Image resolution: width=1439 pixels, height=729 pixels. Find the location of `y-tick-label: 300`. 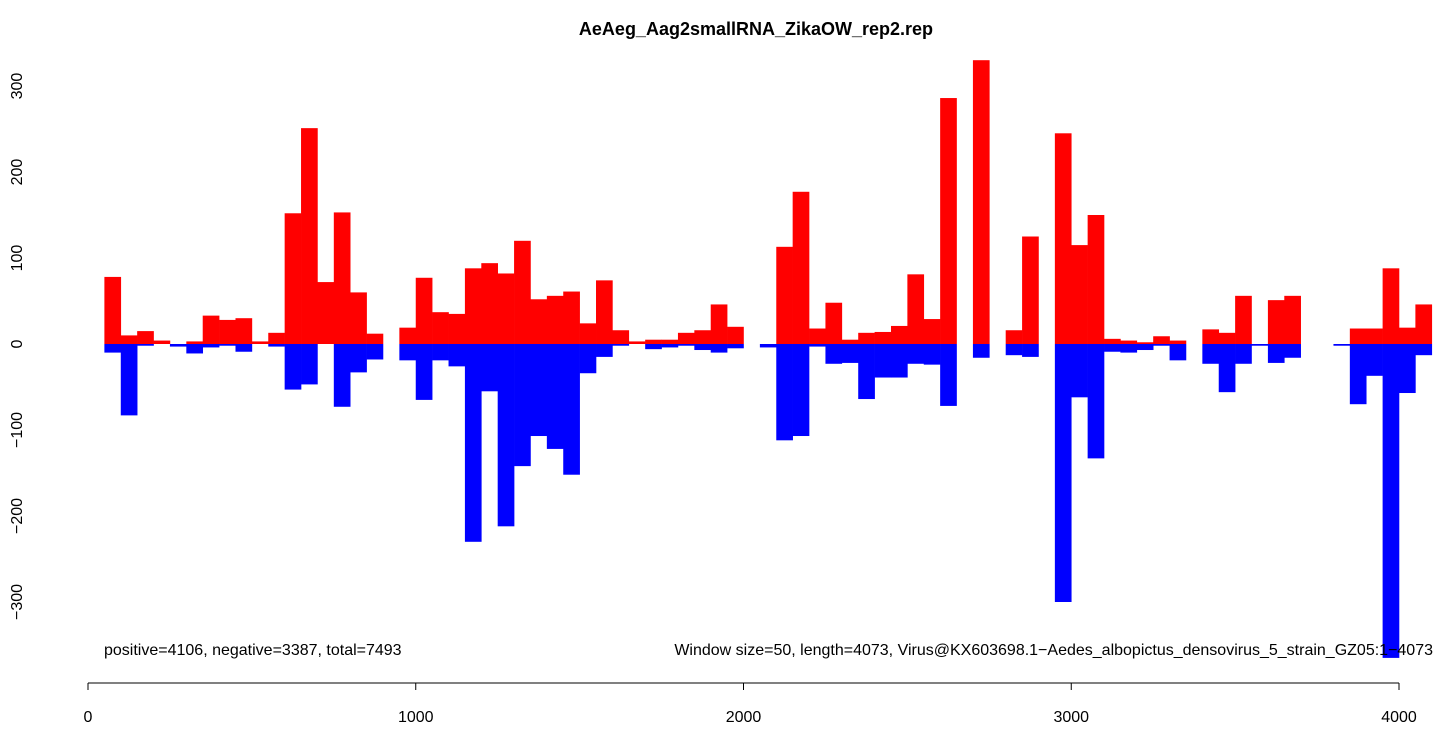

y-tick-label: 300 is located at coordinates (17, 86).